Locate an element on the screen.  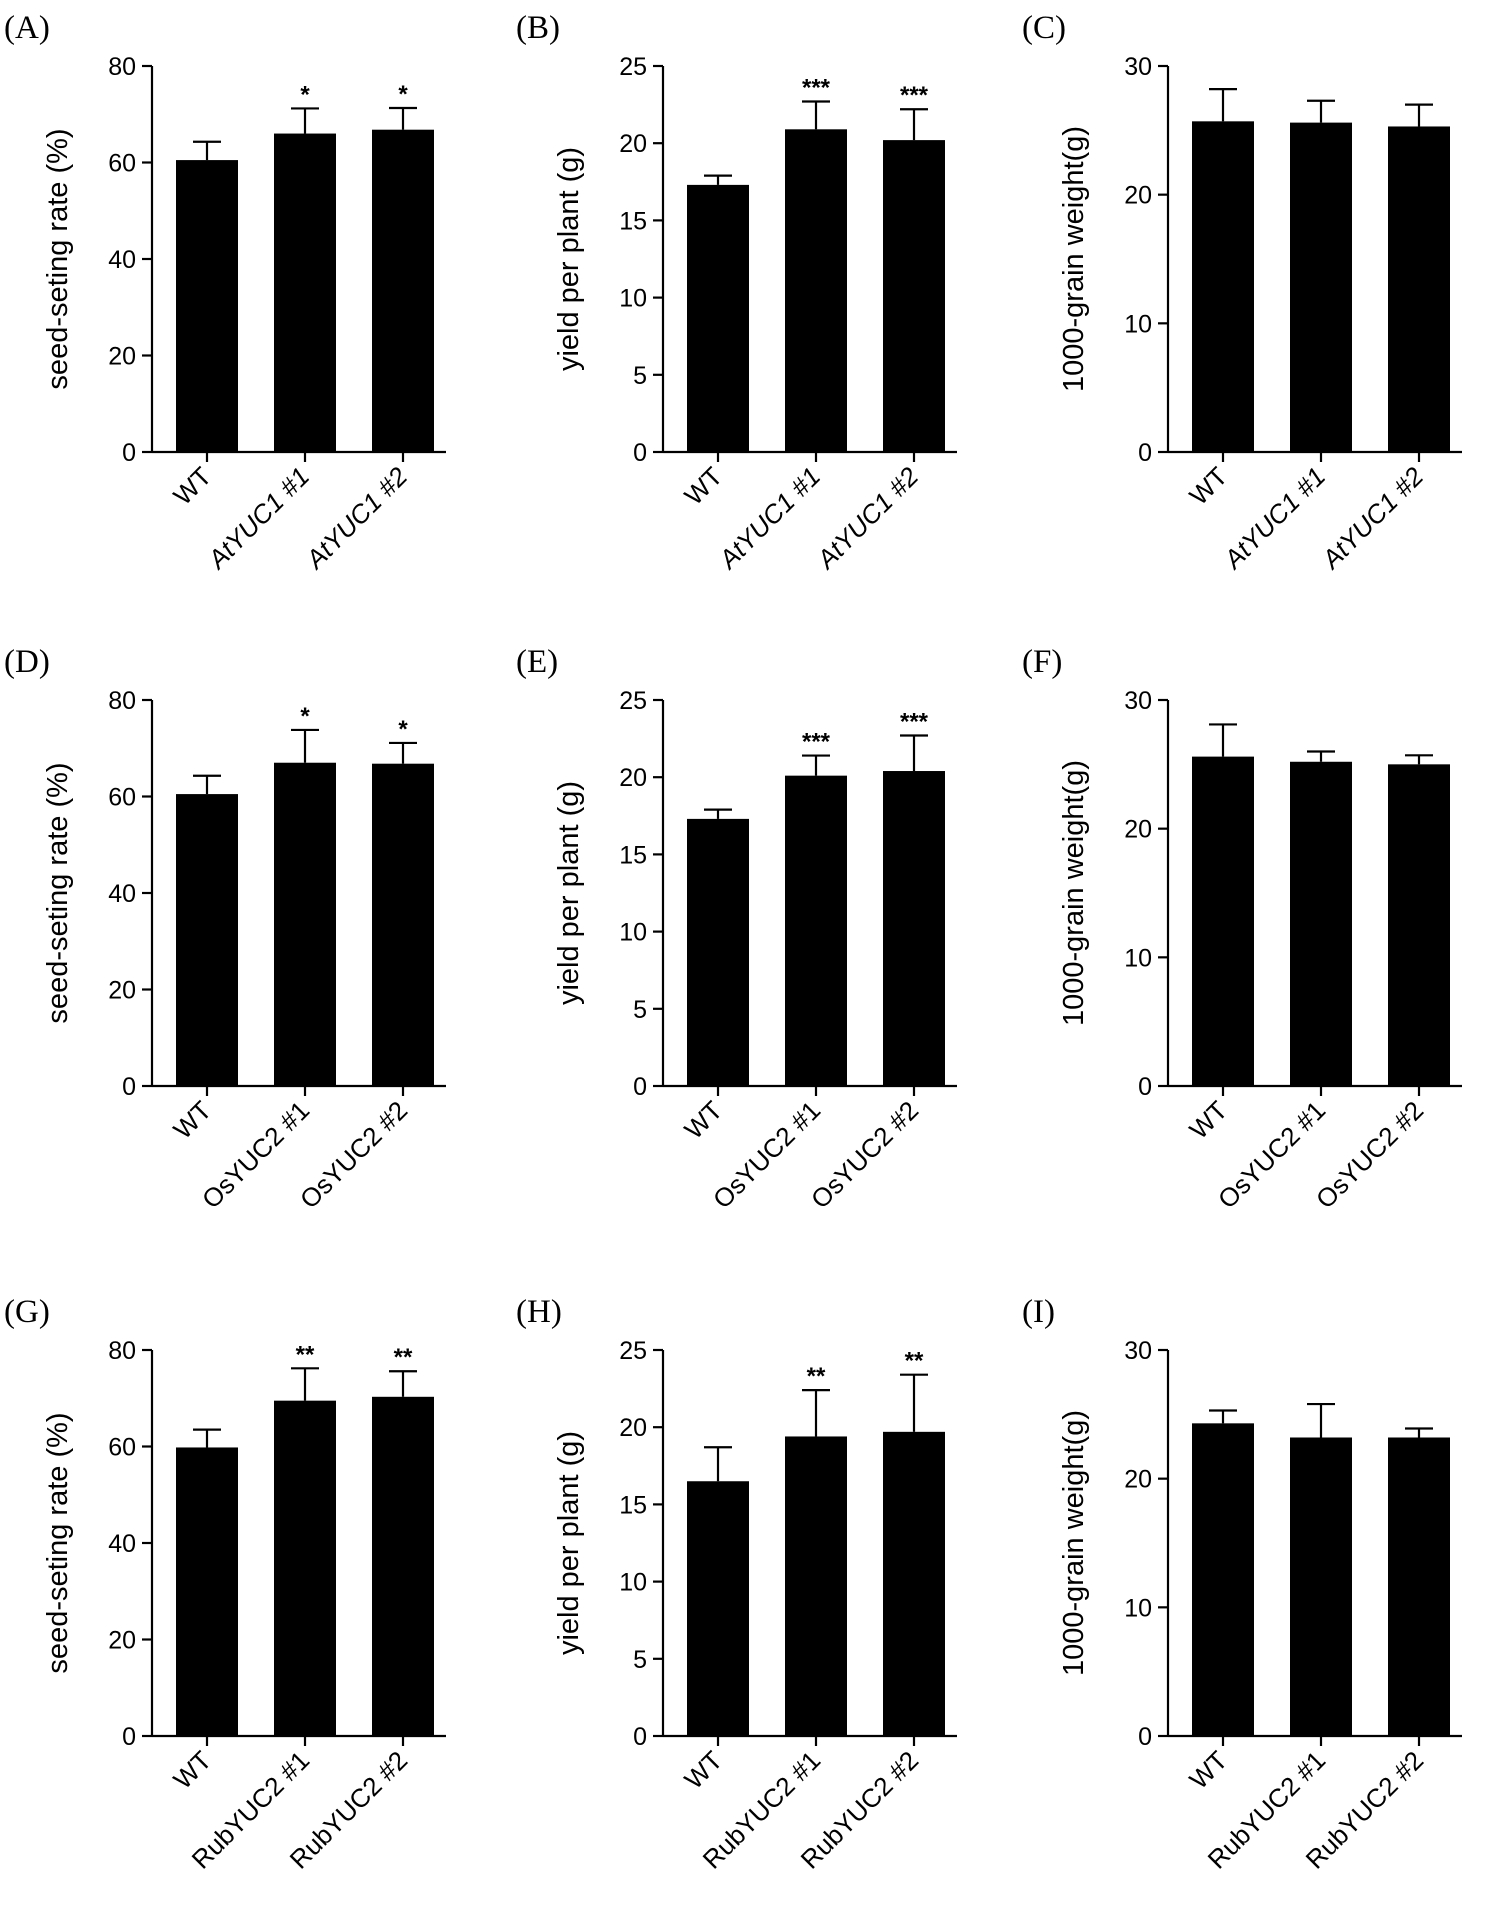
panel-letter: (A) is located at coordinates (27, 28).